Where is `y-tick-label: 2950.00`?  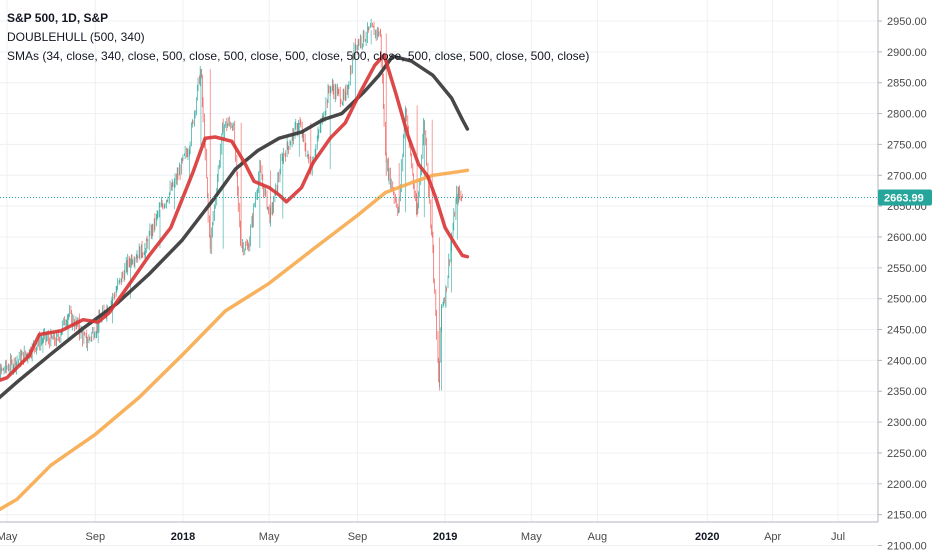 y-tick-label: 2950.00 is located at coordinates (907, 22).